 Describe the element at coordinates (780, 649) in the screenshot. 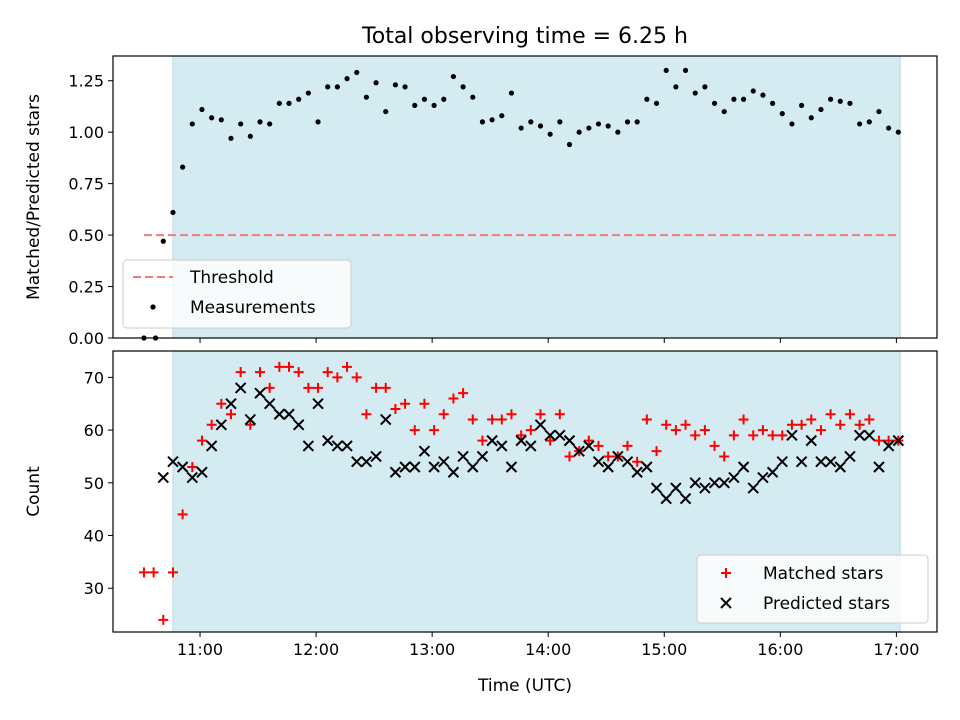

I see `x-tick-label: 16:00` at that location.